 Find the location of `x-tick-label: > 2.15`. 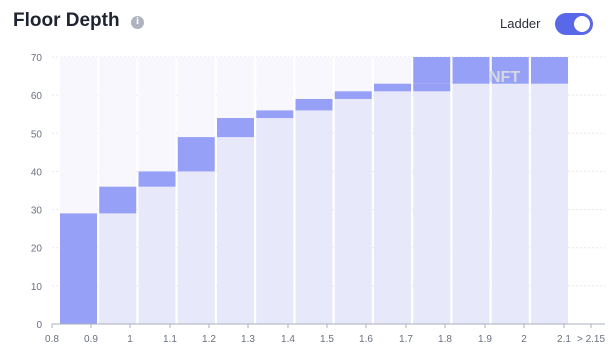

x-tick-label: > 2.15 is located at coordinates (591, 339).